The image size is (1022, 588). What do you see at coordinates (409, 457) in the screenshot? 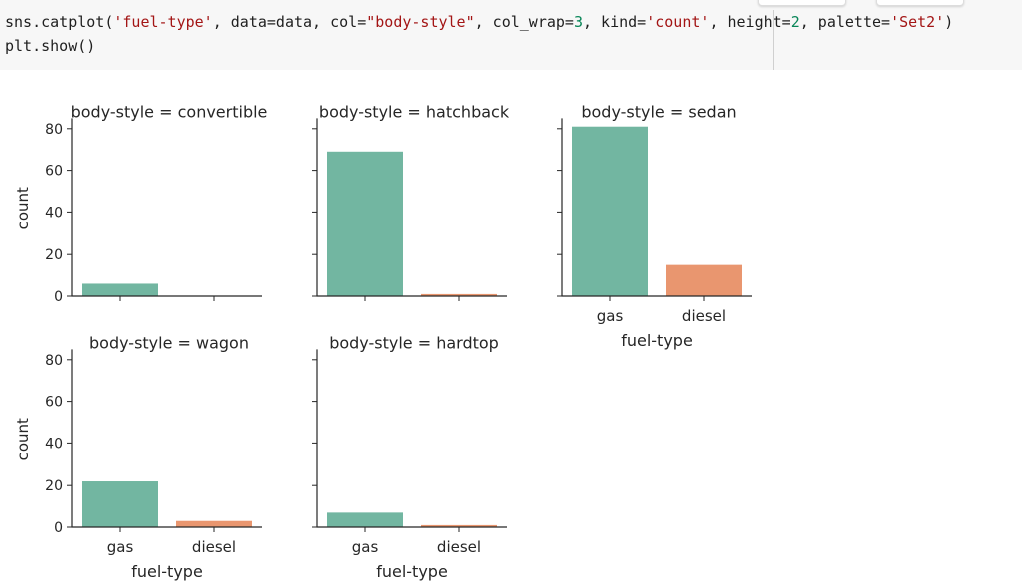
I see `facet-panel: body-style = hardtop gas diesel fuel-type` at bounding box center [409, 457].